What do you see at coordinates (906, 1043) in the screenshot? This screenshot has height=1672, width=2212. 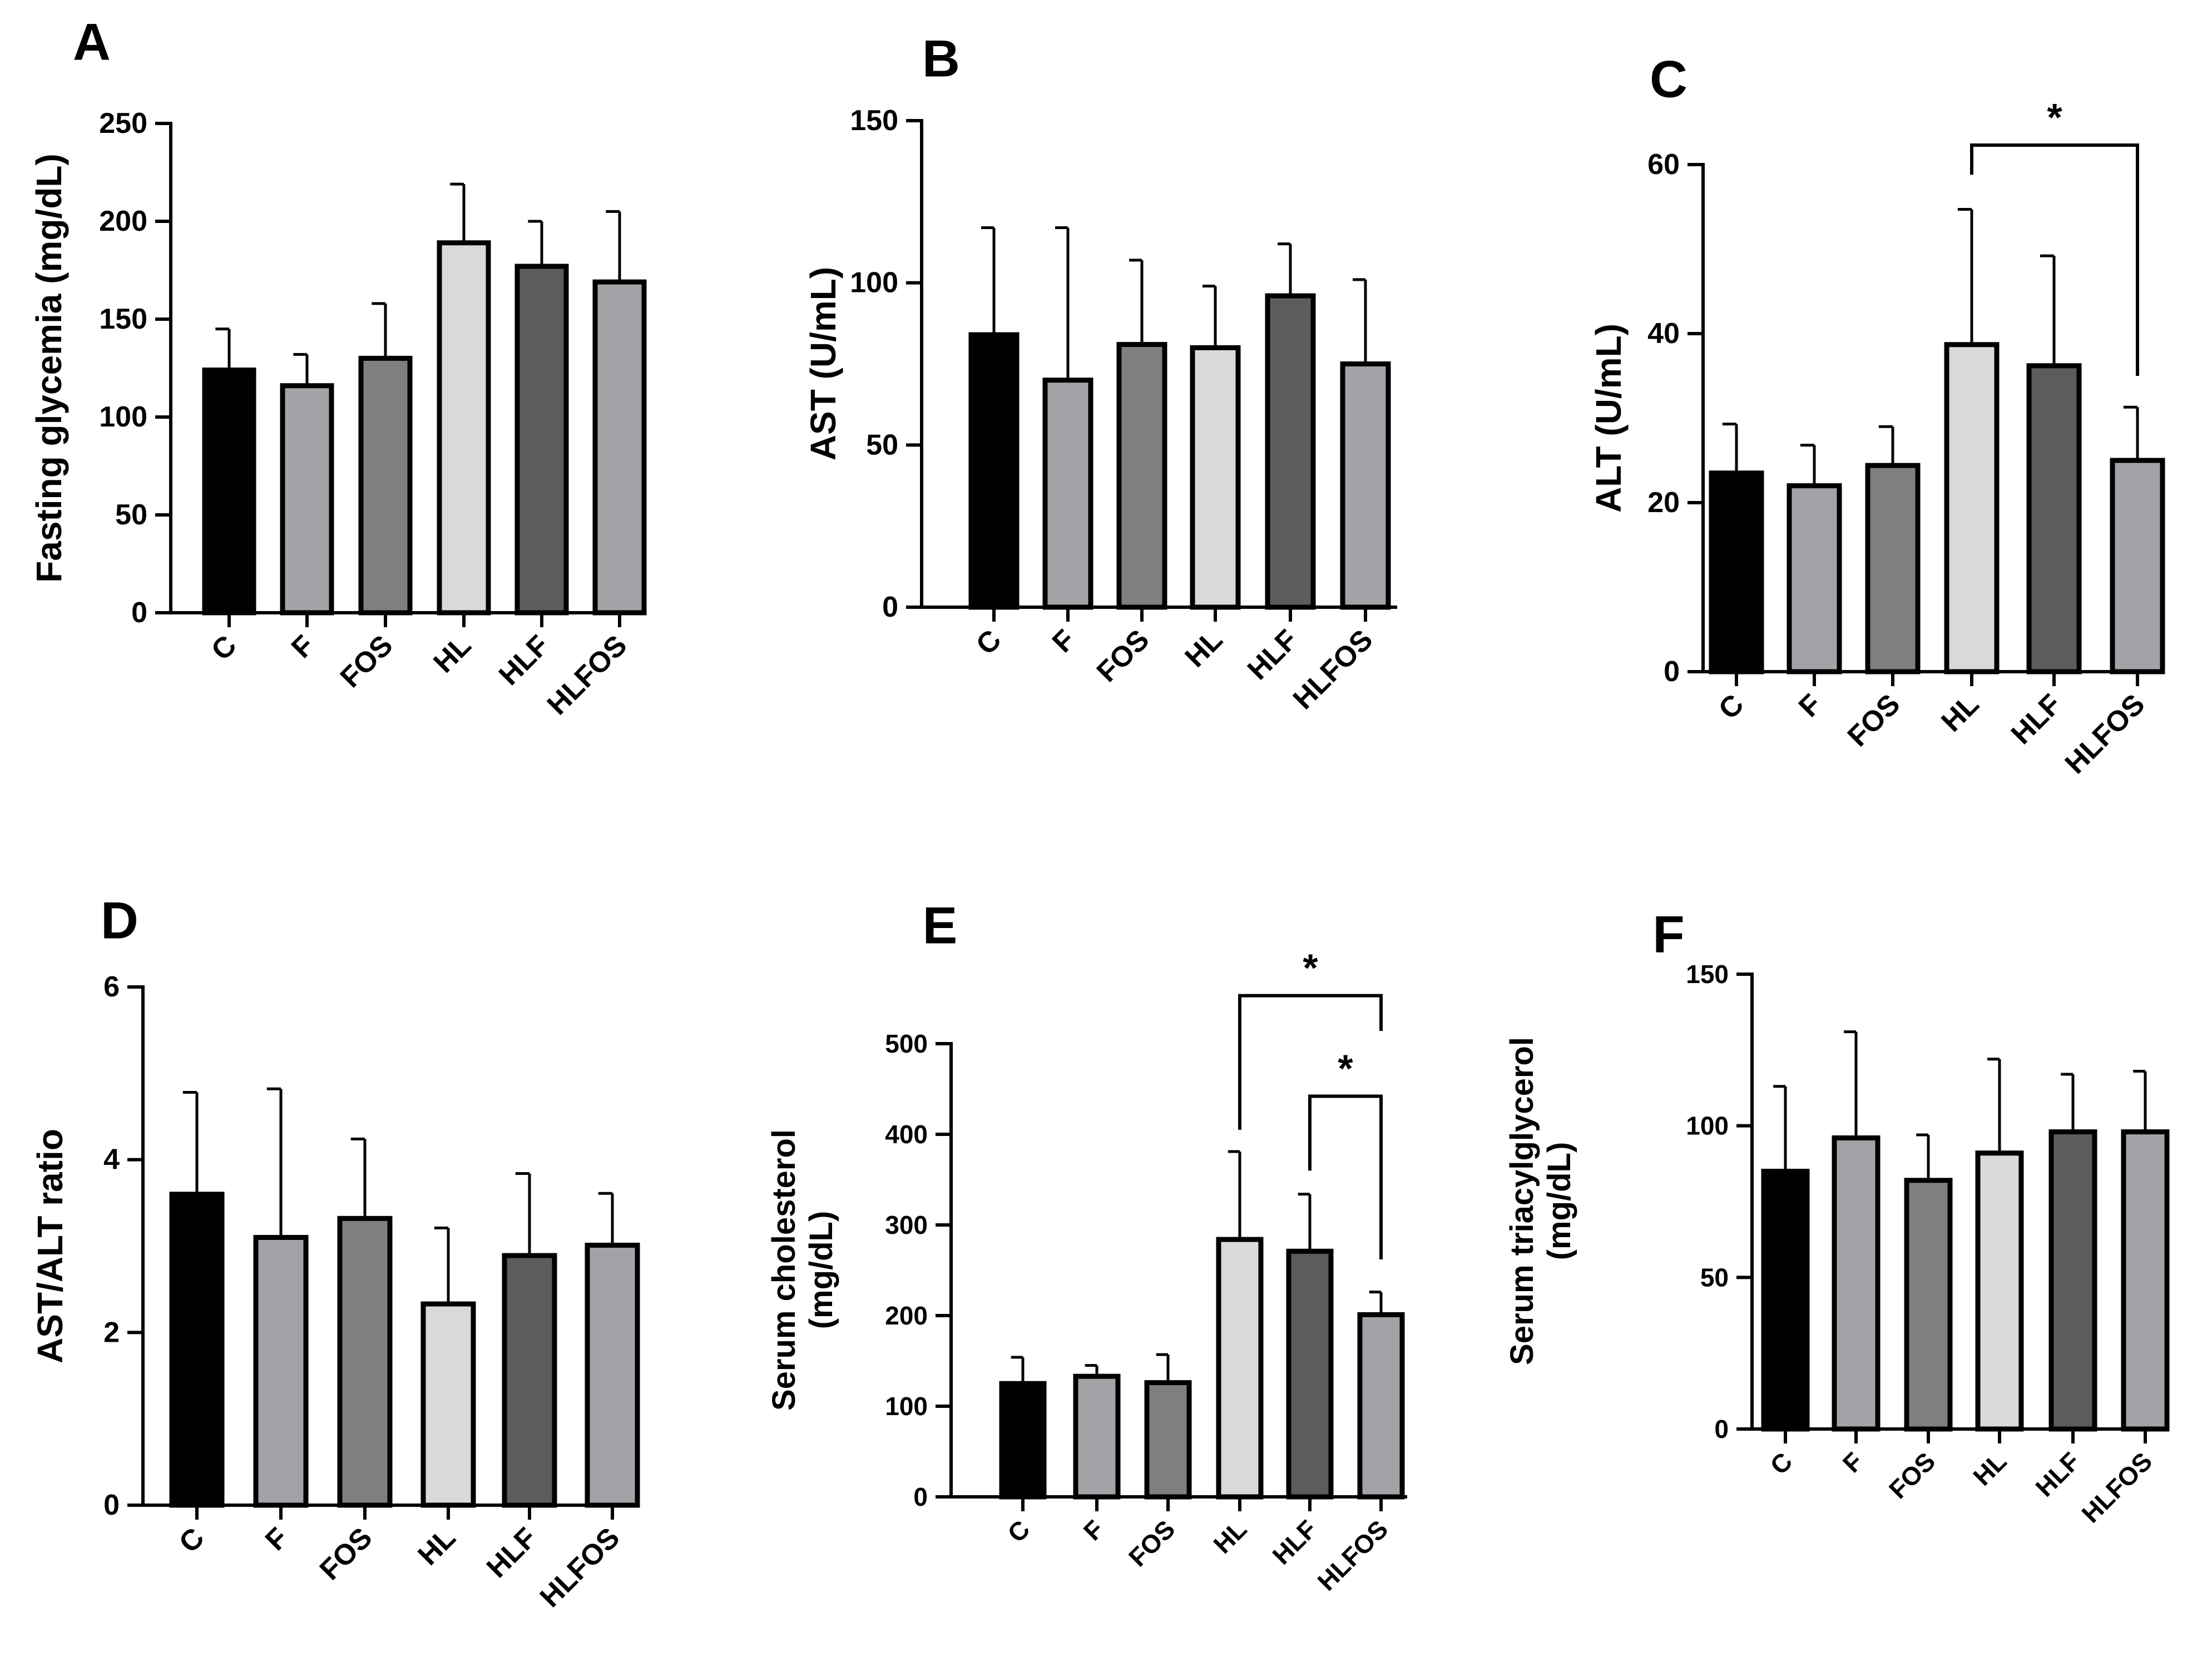 I see `y-tick-label: 500` at bounding box center [906, 1043].